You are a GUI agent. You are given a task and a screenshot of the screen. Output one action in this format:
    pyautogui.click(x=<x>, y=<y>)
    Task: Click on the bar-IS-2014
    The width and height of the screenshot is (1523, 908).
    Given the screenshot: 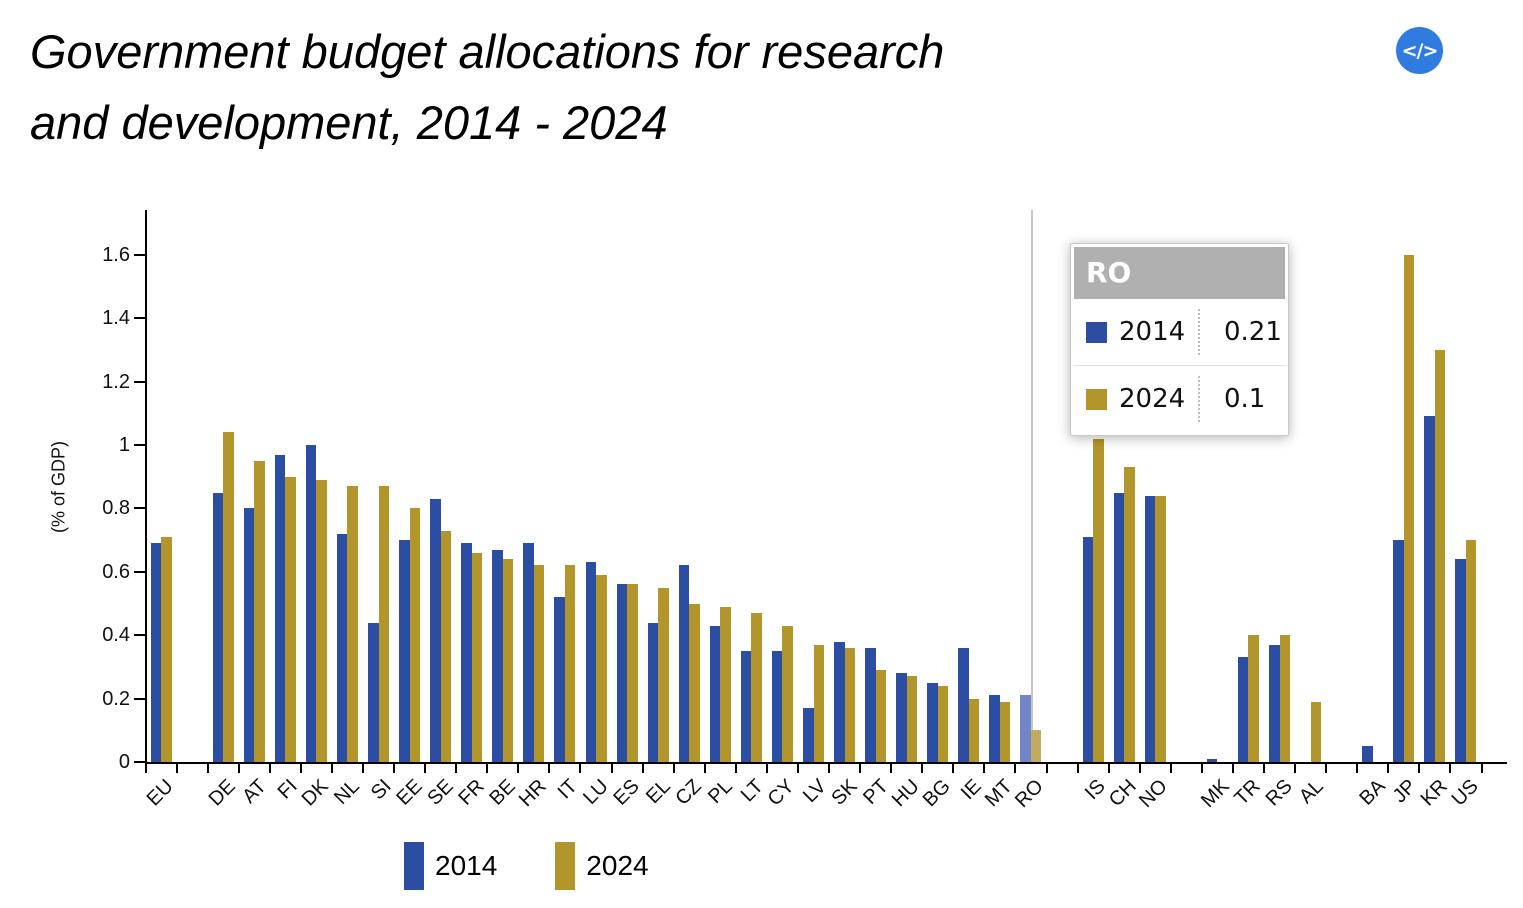 What is the action you would take?
    pyautogui.click(x=1088, y=649)
    